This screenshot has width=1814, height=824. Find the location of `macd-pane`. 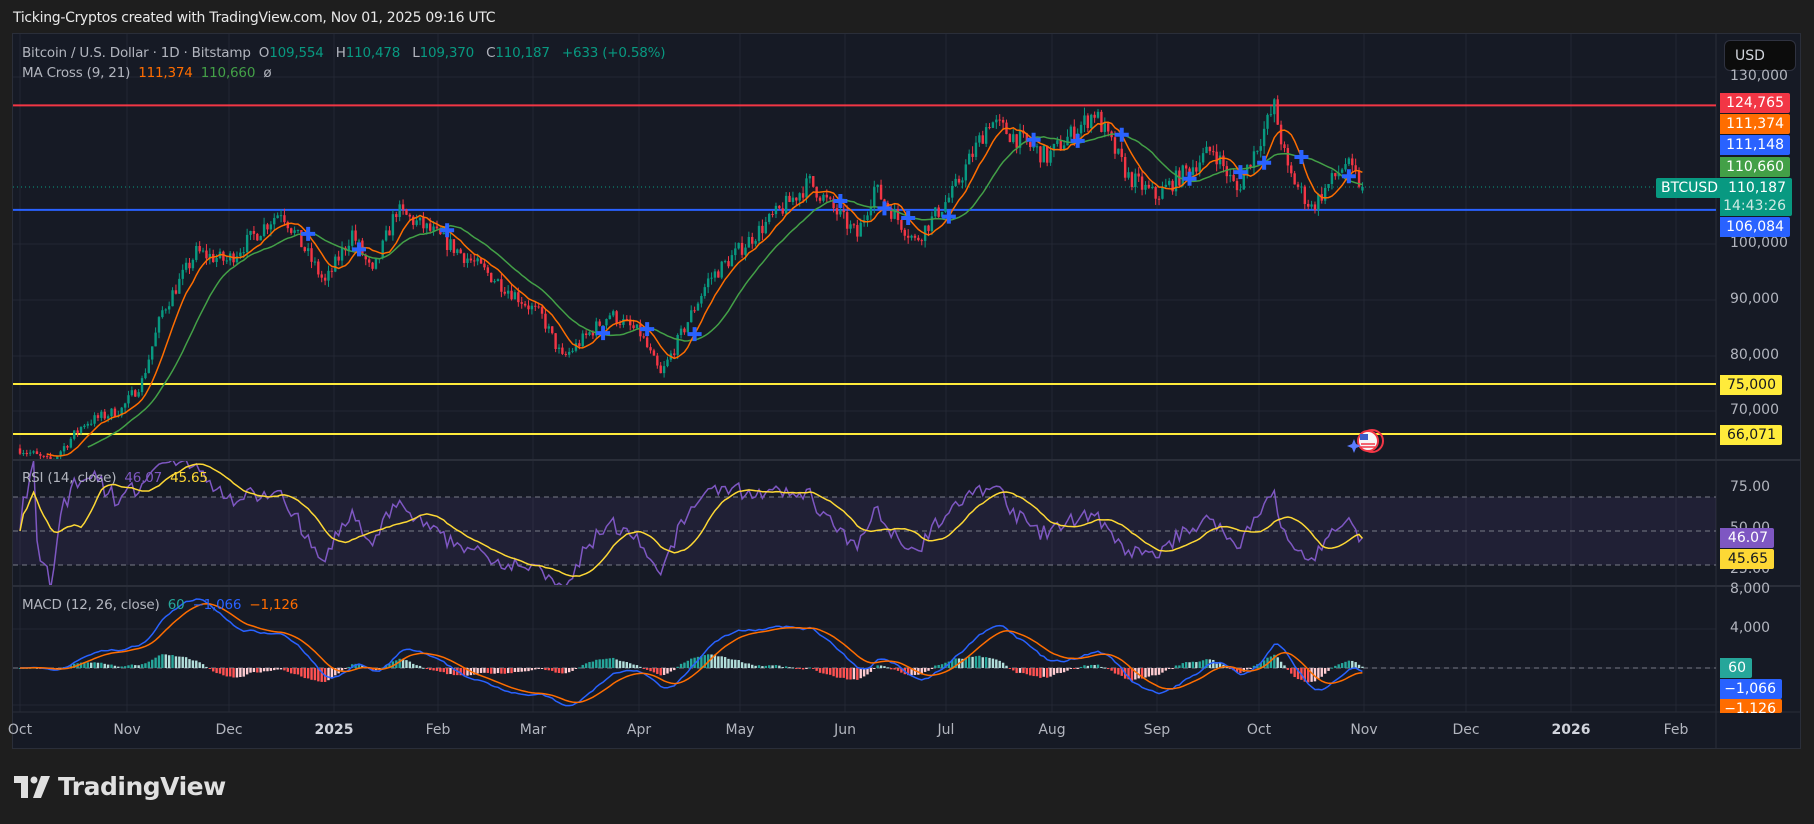

macd-pane is located at coordinates (864, 652).